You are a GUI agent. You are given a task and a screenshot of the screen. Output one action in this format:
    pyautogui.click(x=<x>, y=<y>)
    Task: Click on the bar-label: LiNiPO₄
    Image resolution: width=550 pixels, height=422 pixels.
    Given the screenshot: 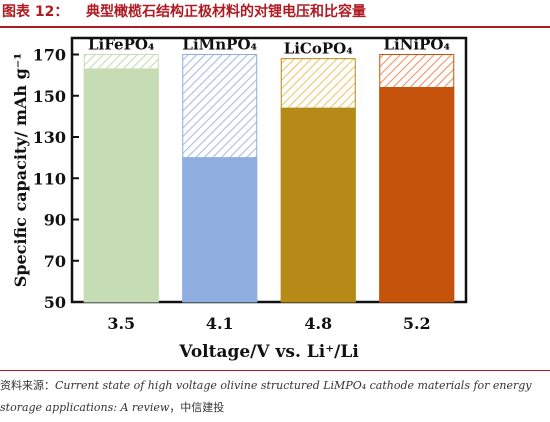 What is the action you would take?
    pyautogui.click(x=416, y=45)
    